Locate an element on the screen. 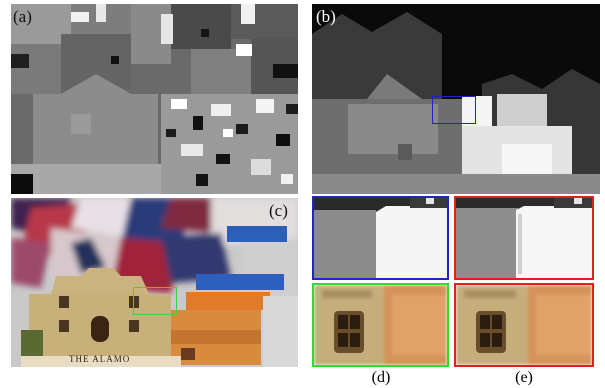  caption-d: (d) is located at coordinates (381, 377).